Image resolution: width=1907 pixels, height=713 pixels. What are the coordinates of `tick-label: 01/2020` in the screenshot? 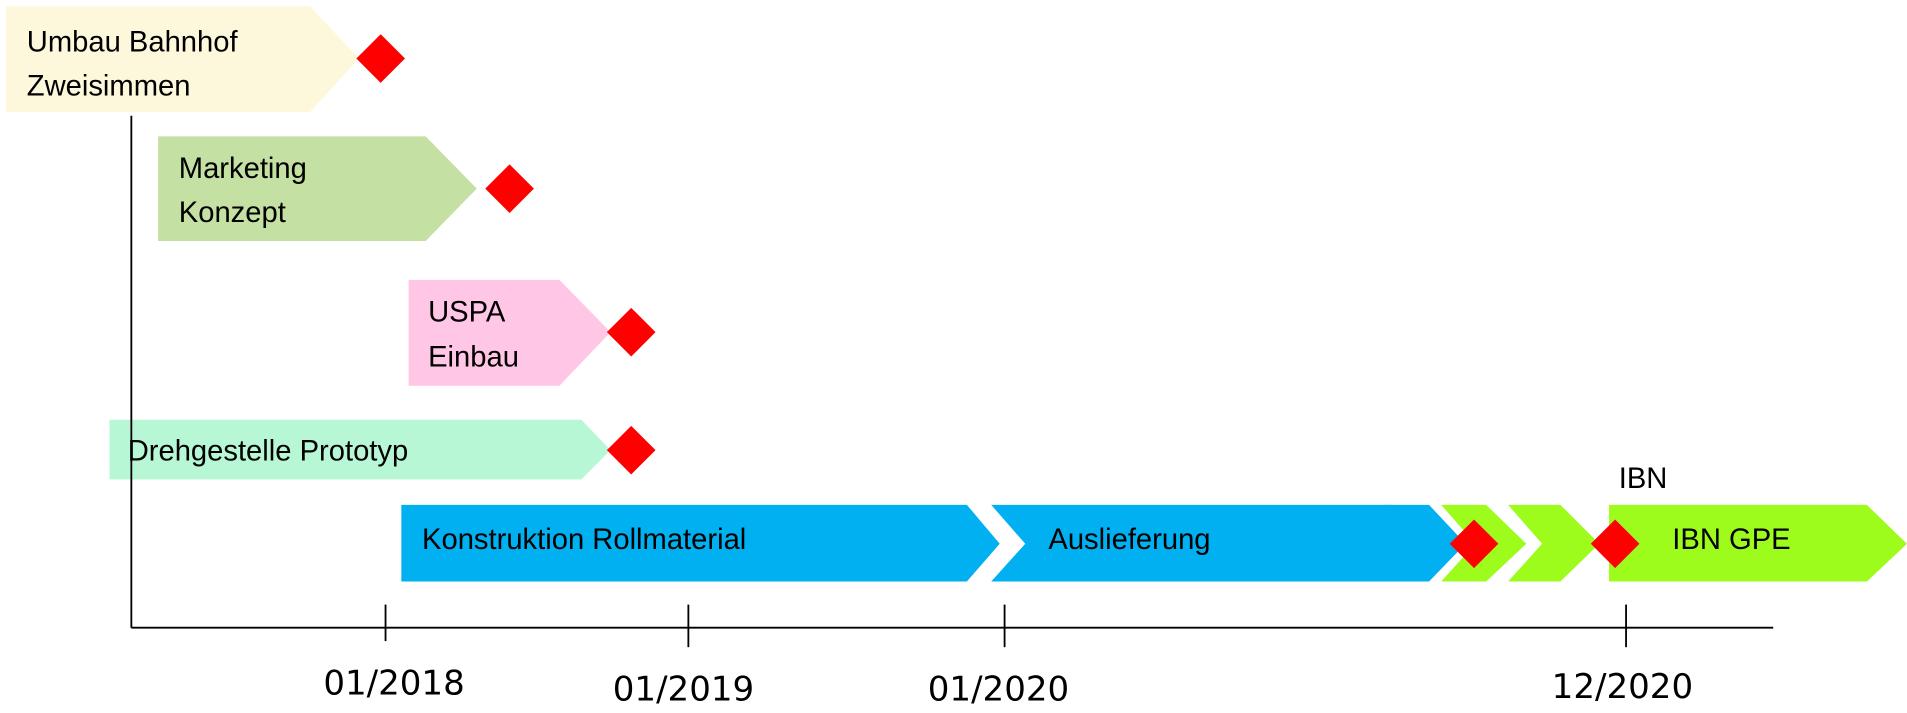 It's located at (998, 689).